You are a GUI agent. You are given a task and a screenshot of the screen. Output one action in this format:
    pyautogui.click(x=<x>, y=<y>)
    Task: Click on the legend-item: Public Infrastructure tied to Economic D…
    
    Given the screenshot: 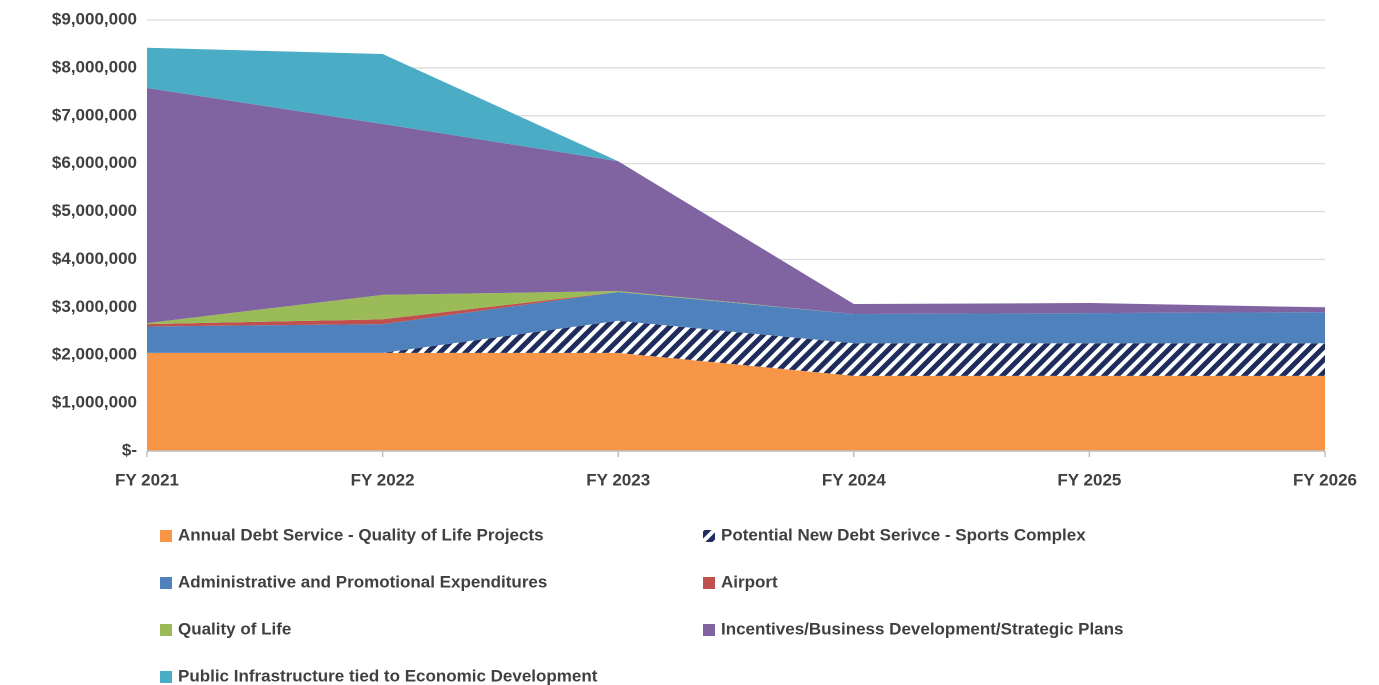 What is the action you would take?
    pyautogui.click(x=379, y=675)
    